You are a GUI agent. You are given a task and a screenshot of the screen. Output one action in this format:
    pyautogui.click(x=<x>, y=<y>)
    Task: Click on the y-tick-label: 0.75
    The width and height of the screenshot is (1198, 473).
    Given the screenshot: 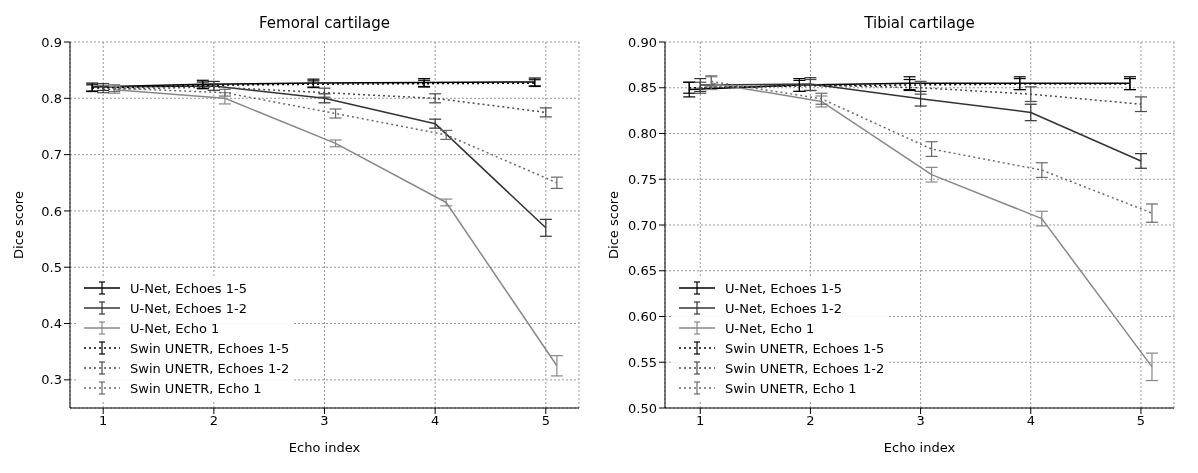 What is the action you would take?
    pyautogui.click(x=642, y=179)
    